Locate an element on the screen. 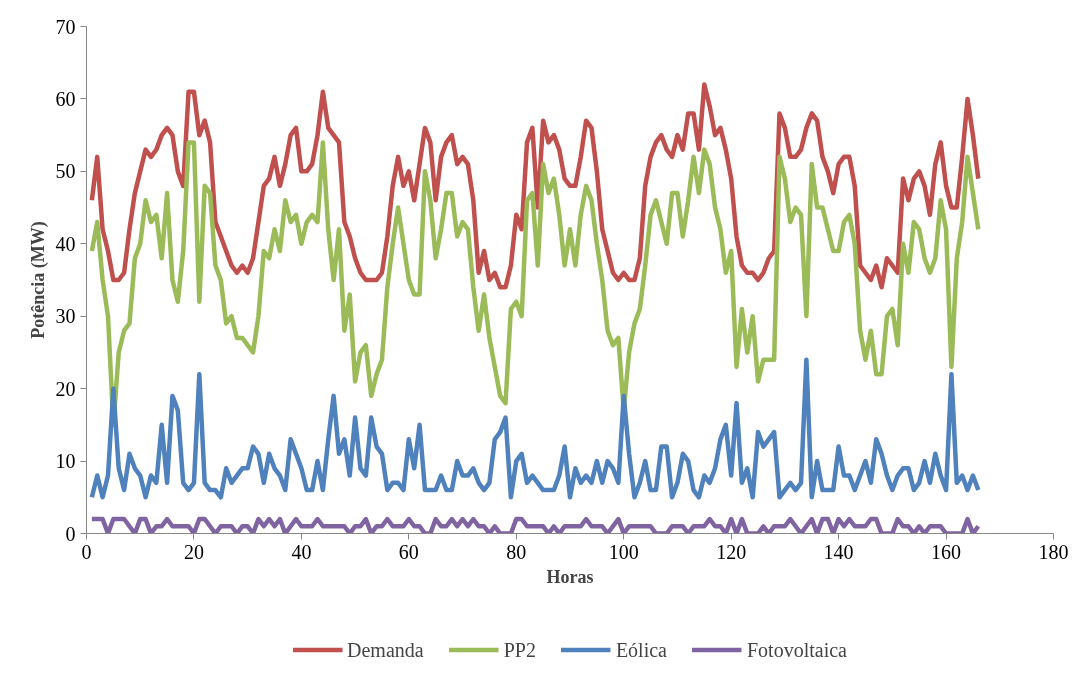 The height and width of the screenshot is (679, 1079). y-tick-label: 40 is located at coordinates (65, 243).